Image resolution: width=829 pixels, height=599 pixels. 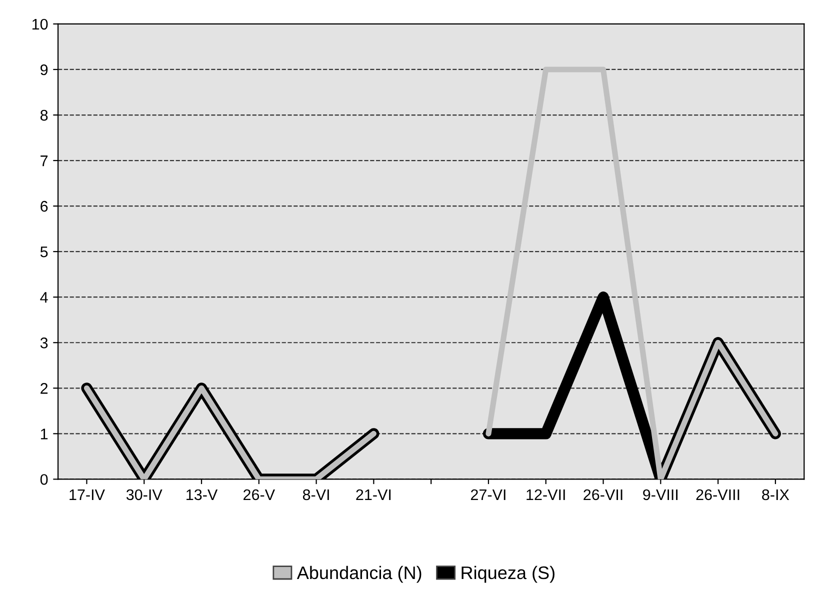 What do you see at coordinates (44, 434) in the screenshot?
I see `y-tick-label: 1` at bounding box center [44, 434].